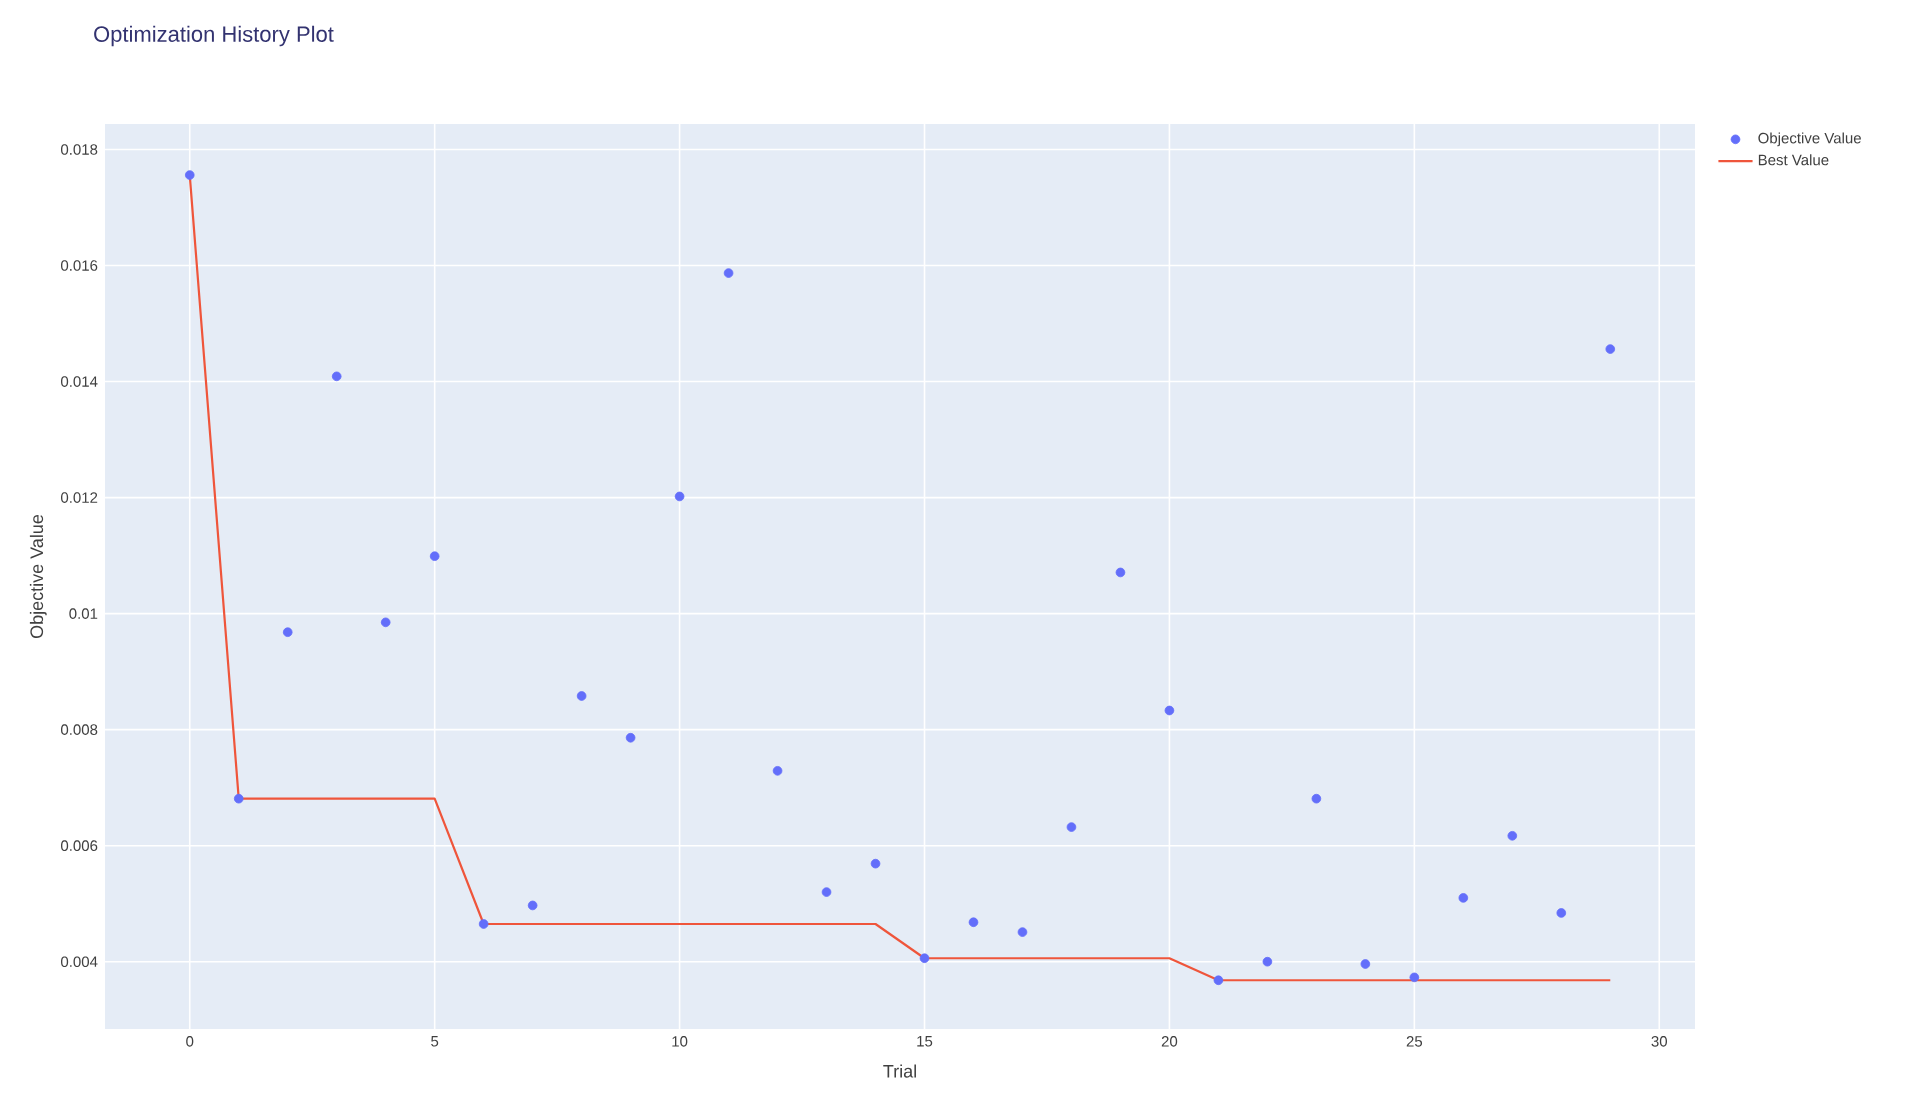 This screenshot has width=1920, height=1098. I want to click on y-tick-label: 0.018, so click(79, 149).